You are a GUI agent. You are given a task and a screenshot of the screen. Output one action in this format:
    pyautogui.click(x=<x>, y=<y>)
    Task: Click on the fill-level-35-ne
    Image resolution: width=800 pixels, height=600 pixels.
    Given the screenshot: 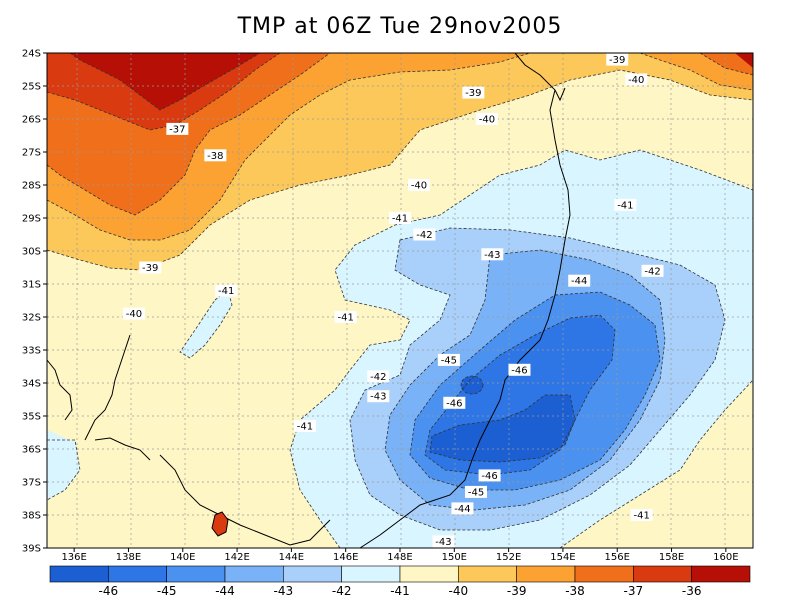 What is the action you would take?
    pyautogui.click(x=744, y=60)
    